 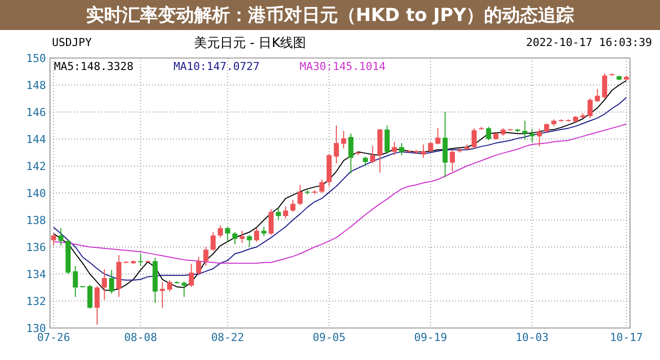 What do you see at coordinates (36, 301) in the screenshot?
I see `y-tick-label: 132` at bounding box center [36, 301].